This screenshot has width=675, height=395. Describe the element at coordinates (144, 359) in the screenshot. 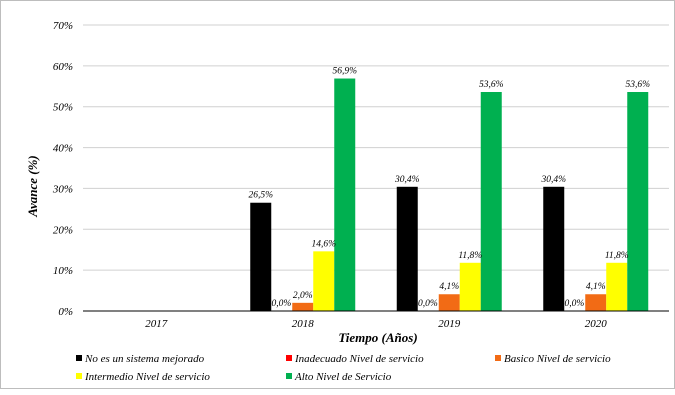

I see `legend-label: No es un sistema mejorado` at that location.